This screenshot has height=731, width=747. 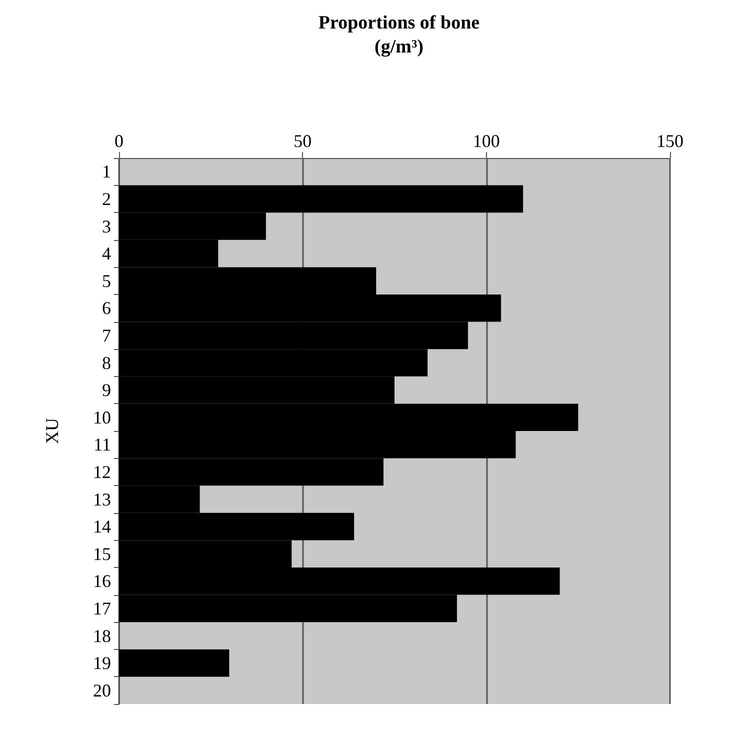 What do you see at coordinates (106, 254) in the screenshot?
I see `y-tick-label: 4` at bounding box center [106, 254].